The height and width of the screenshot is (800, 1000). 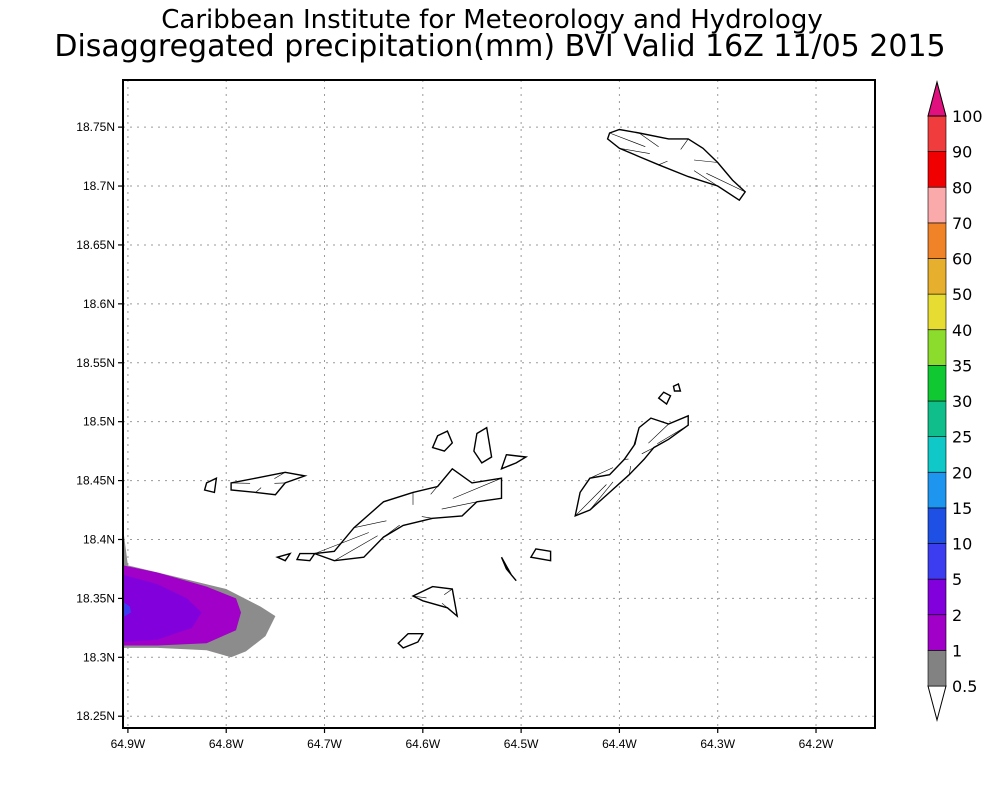 I want to click on island-norman-island, so click(x=411, y=641).